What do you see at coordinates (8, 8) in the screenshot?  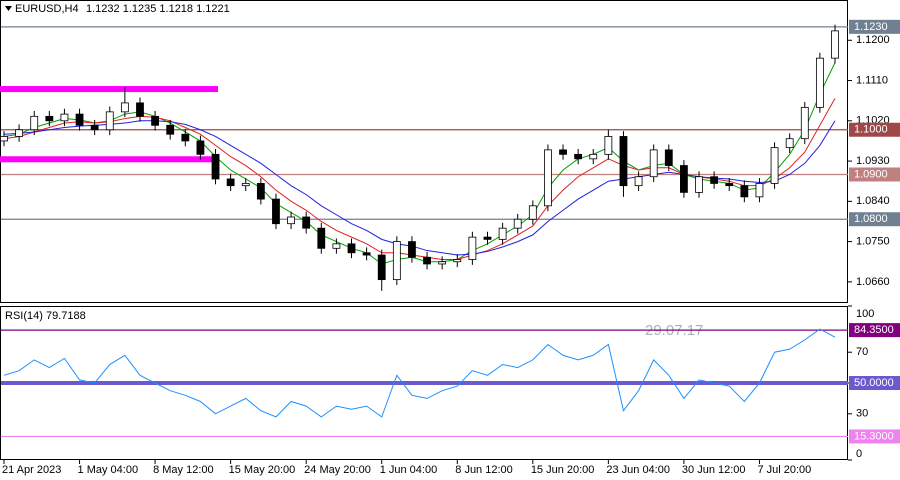 I see `symbol-menu-arrow` at bounding box center [8, 8].